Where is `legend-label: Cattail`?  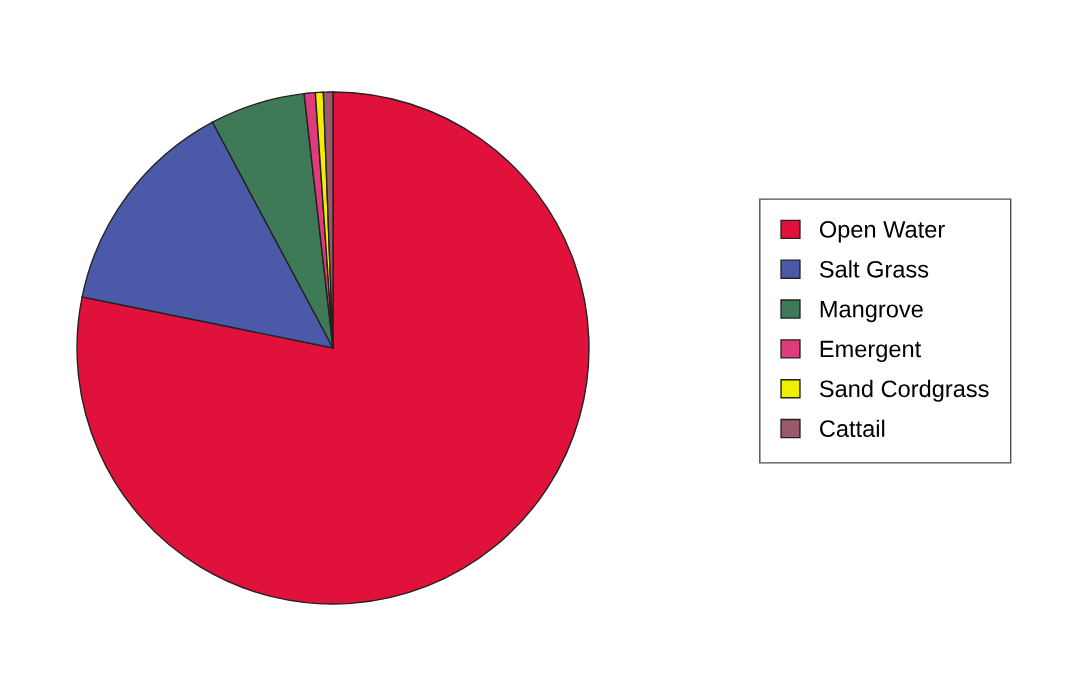 legend-label: Cattail is located at coordinates (852, 428).